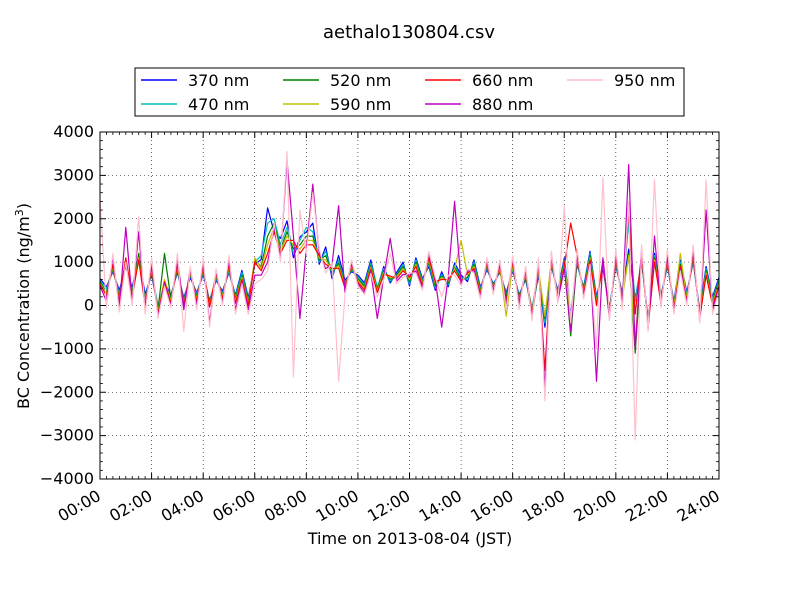 The height and width of the screenshot is (600, 800). I want to click on y-tick-labels: 4000 3000 2000 1000 0 −1000 −2000 −3000 −4000, so click(67, 305).